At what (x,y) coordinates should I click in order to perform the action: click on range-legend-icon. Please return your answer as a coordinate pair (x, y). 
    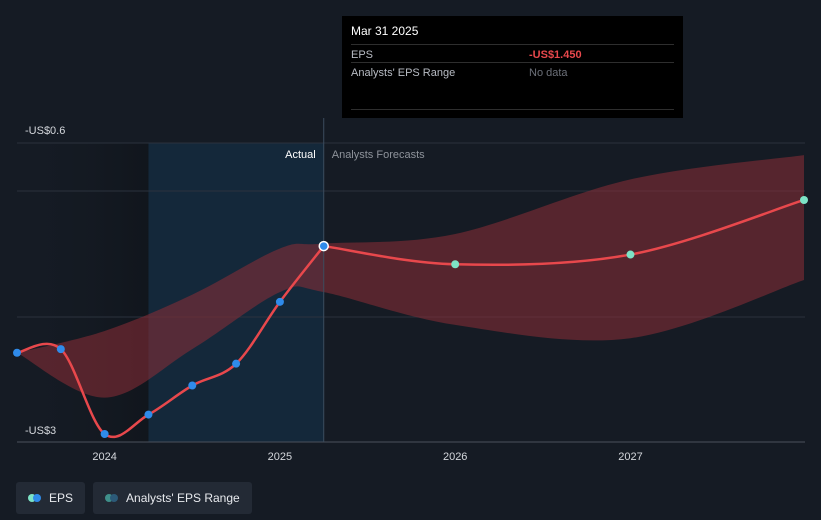
    Looking at the image, I should click on (112, 498).